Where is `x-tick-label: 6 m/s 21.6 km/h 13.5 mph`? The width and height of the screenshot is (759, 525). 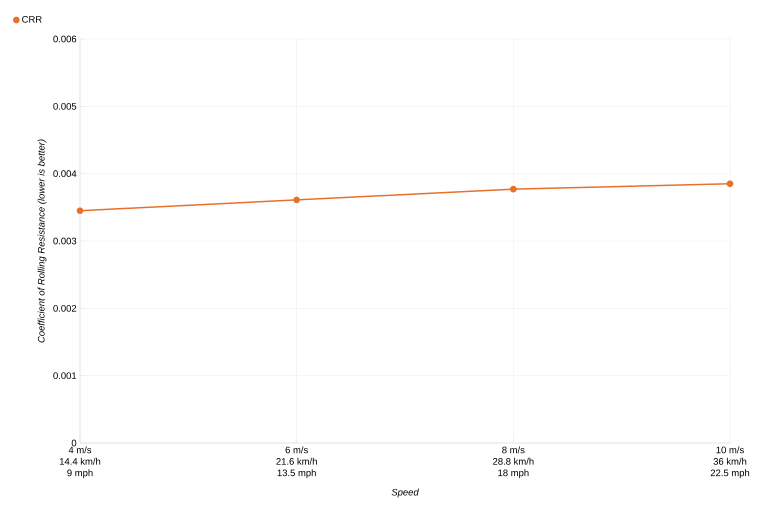 x-tick-label: 6 m/s 21.6 km/h 13.5 mph is located at coordinates (296, 462).